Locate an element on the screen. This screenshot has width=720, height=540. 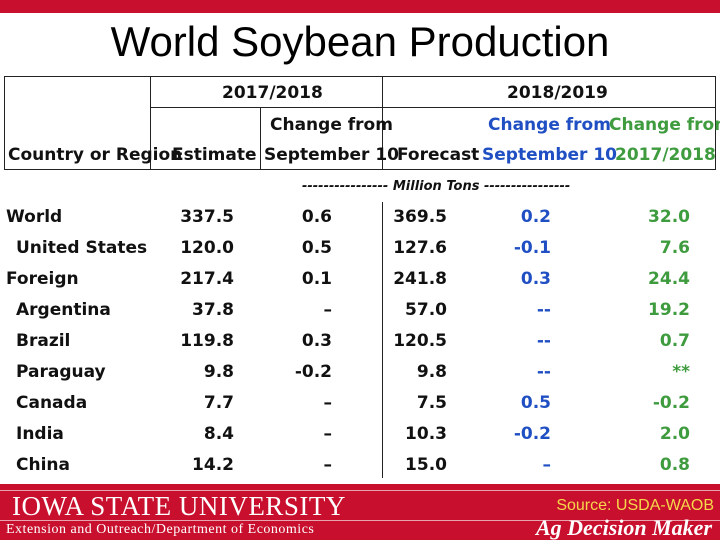
table-cell-estimate: 8.4 is located at coordinates (218, 434).